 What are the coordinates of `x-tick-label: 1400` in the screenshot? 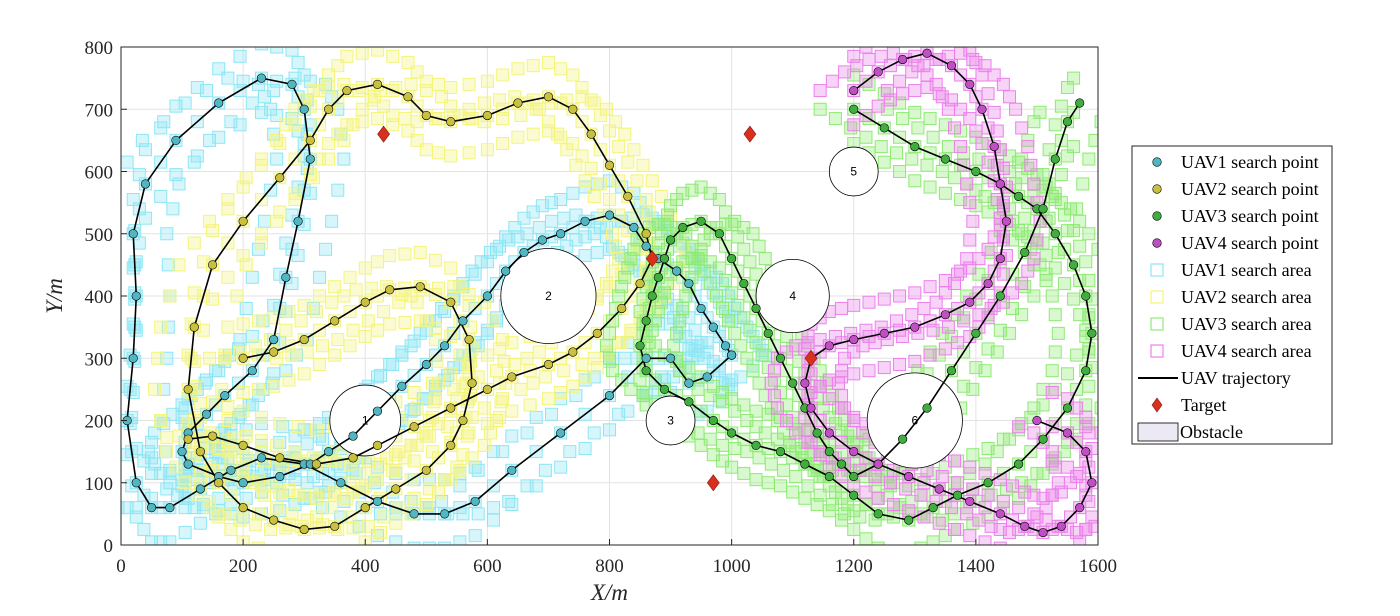 It's located at (976, 566).